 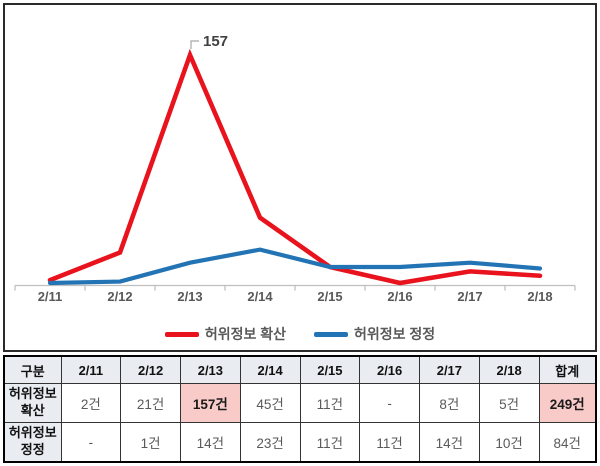 I want to click on table-row: 허위정보 확산 2건 21건 157건 45건 11건 -8건 5건 249건, so click(x=300, y=403).